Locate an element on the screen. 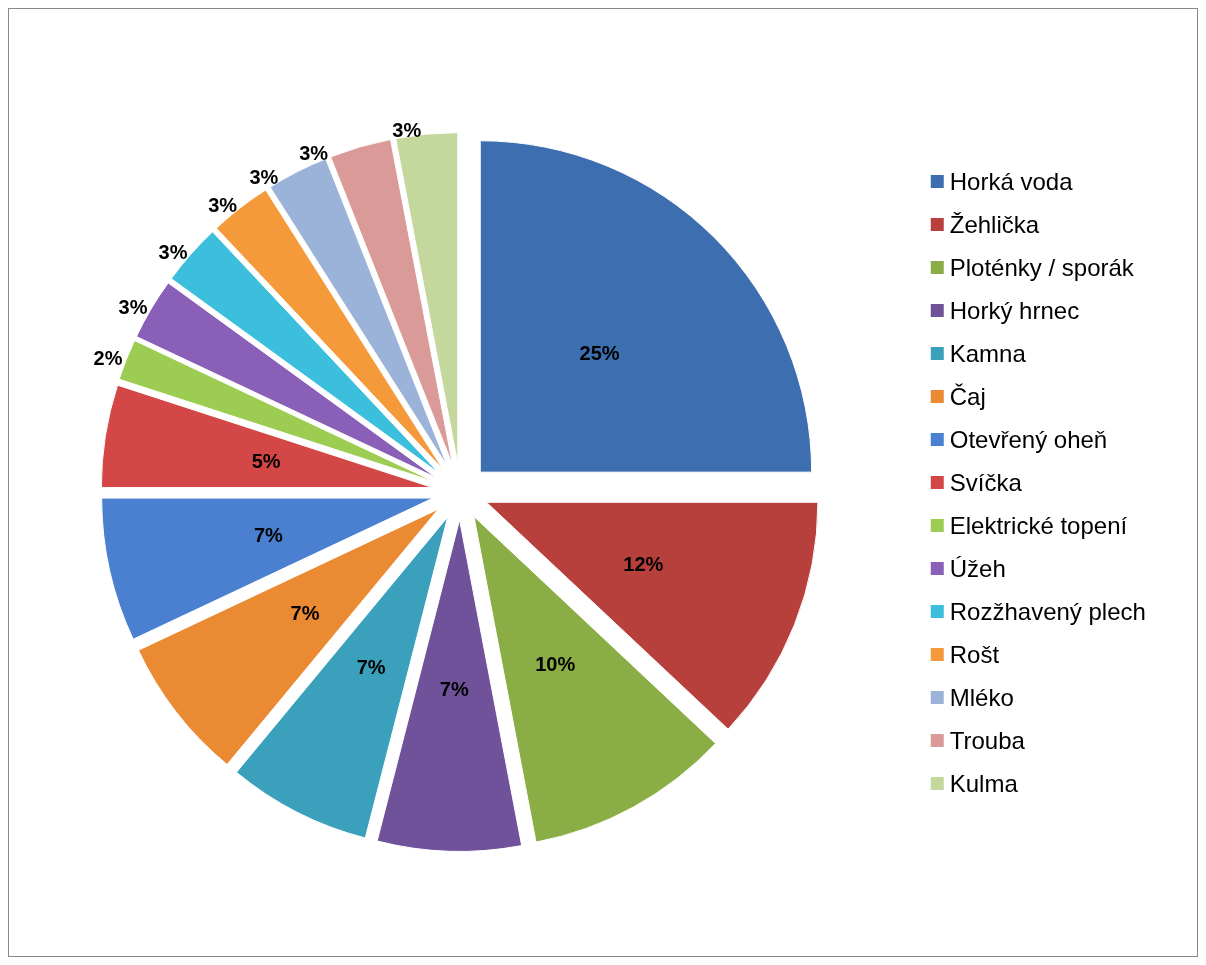 The image size is (1206, 965). data-label: 10% is located at coordinates (555, 664).